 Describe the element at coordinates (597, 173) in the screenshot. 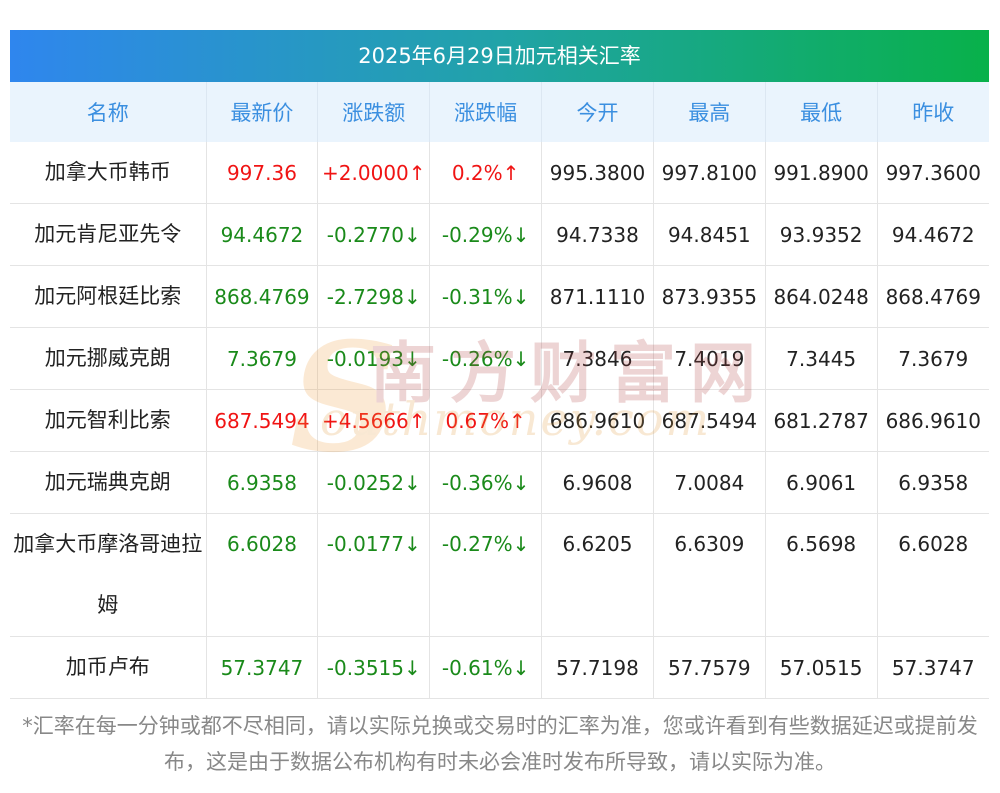

I see `row-open: 995.3800` at that location.